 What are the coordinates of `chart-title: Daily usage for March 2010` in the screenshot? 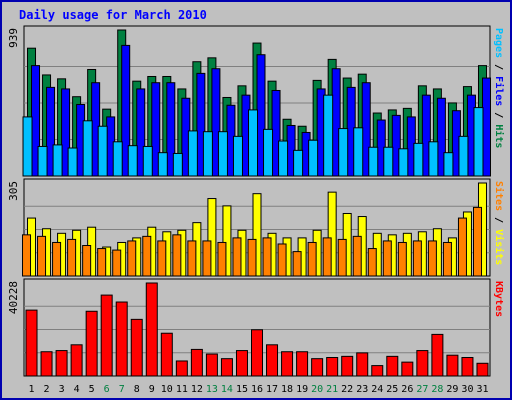 It's located at (113, 15).